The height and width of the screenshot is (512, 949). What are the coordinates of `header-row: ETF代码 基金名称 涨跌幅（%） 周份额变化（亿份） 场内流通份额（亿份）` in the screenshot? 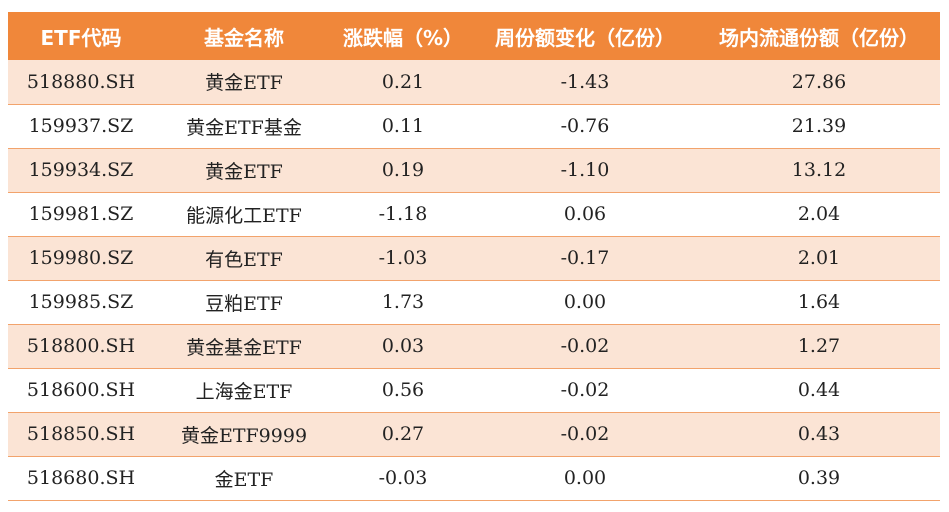 It's located at (474, 36).